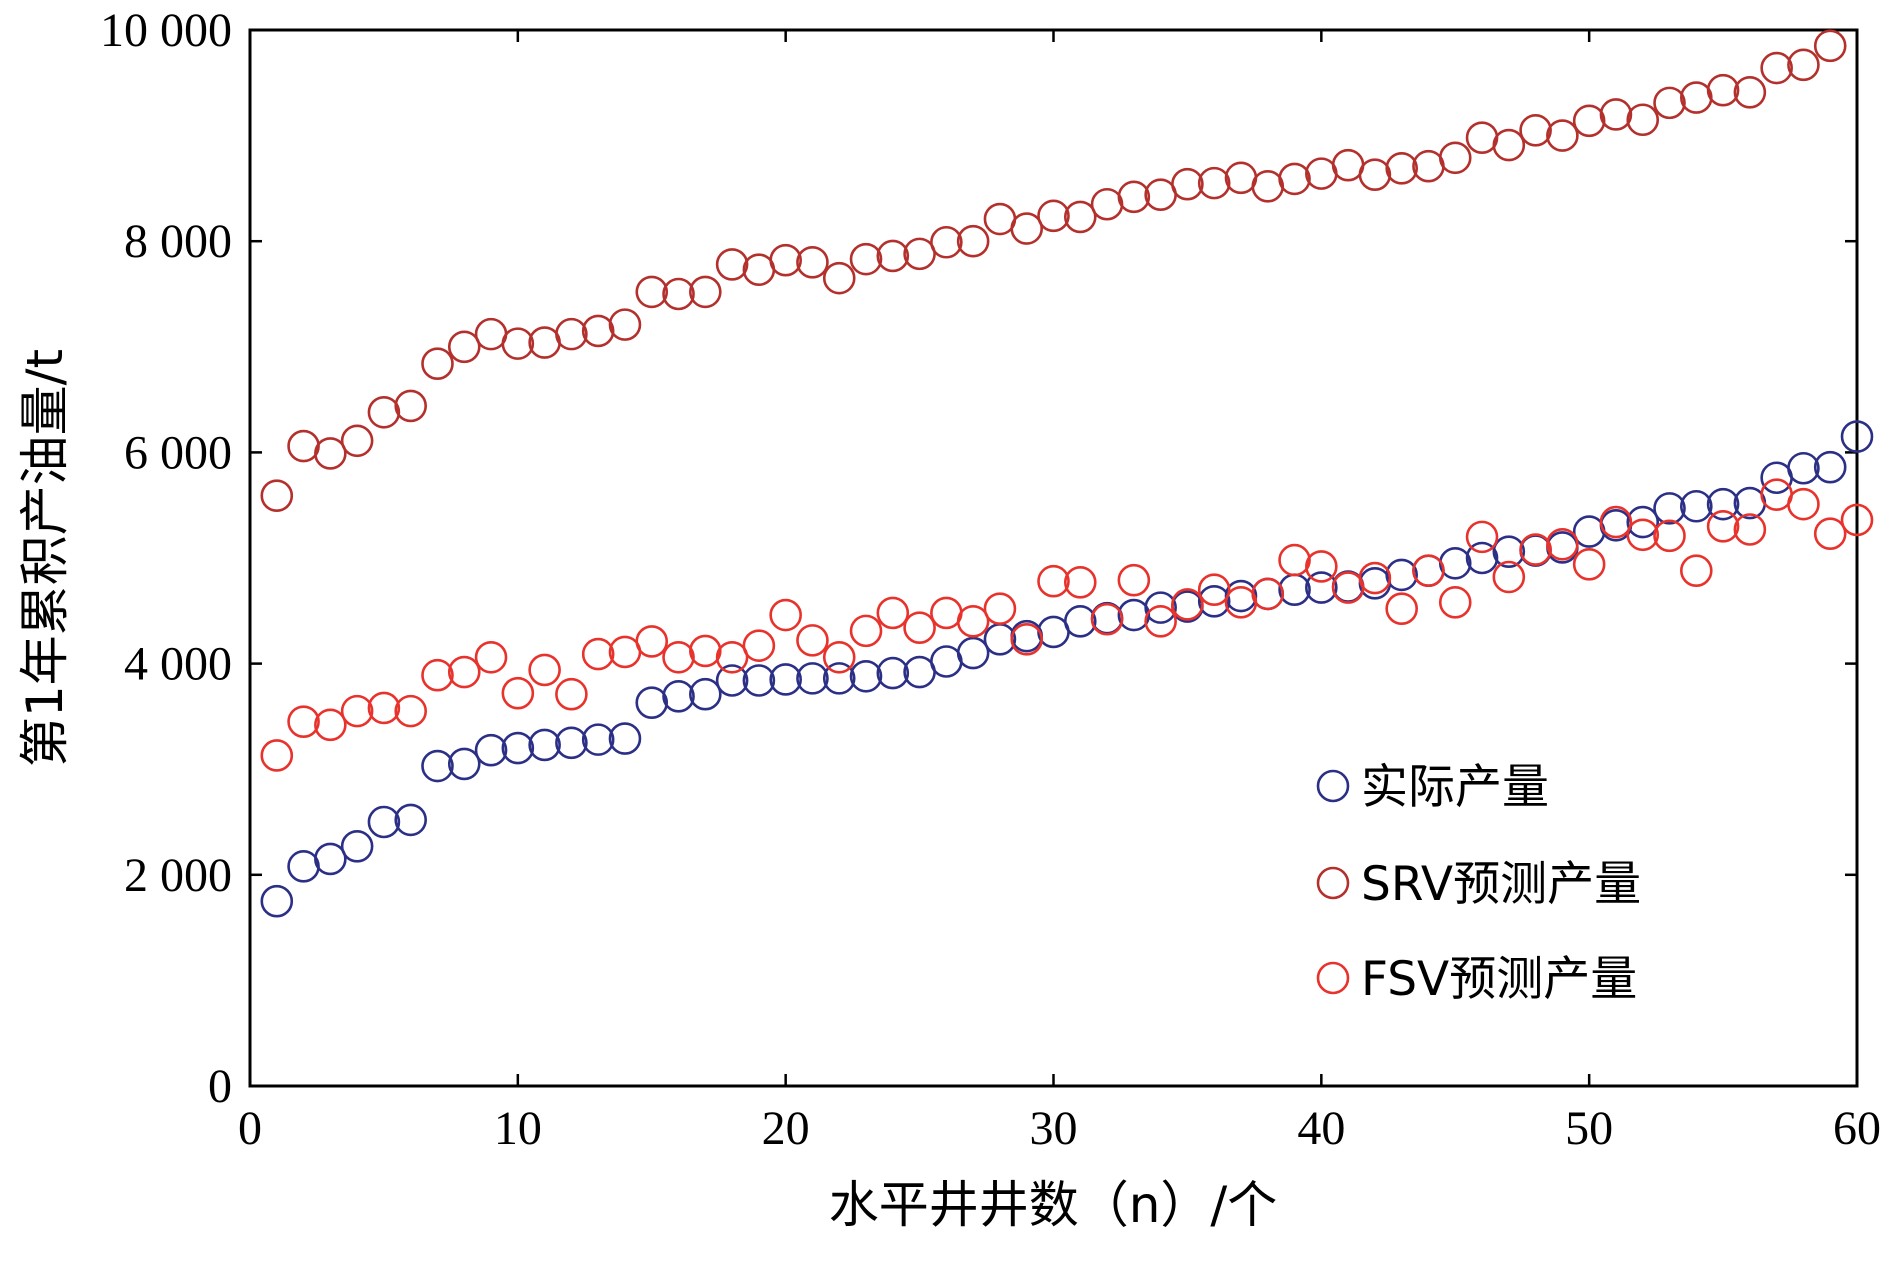  Describe the element at coordinates (166, 30) in the screenshot. I see `y-tick-label: 10 000` at that location.